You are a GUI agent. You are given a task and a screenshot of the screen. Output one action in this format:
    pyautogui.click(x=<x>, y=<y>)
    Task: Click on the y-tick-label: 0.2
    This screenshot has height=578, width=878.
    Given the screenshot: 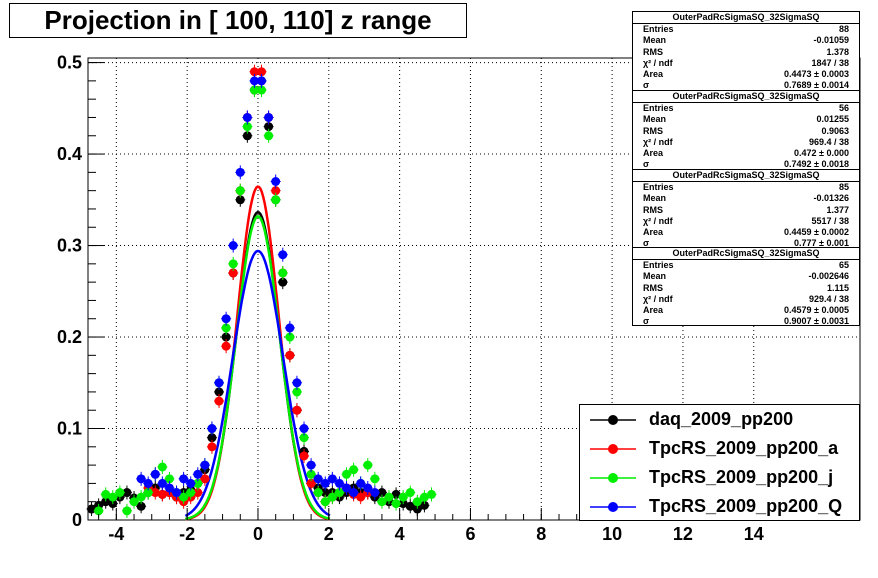 What is the action you would take?
    pyautogui.click(x=69, y=337)
    